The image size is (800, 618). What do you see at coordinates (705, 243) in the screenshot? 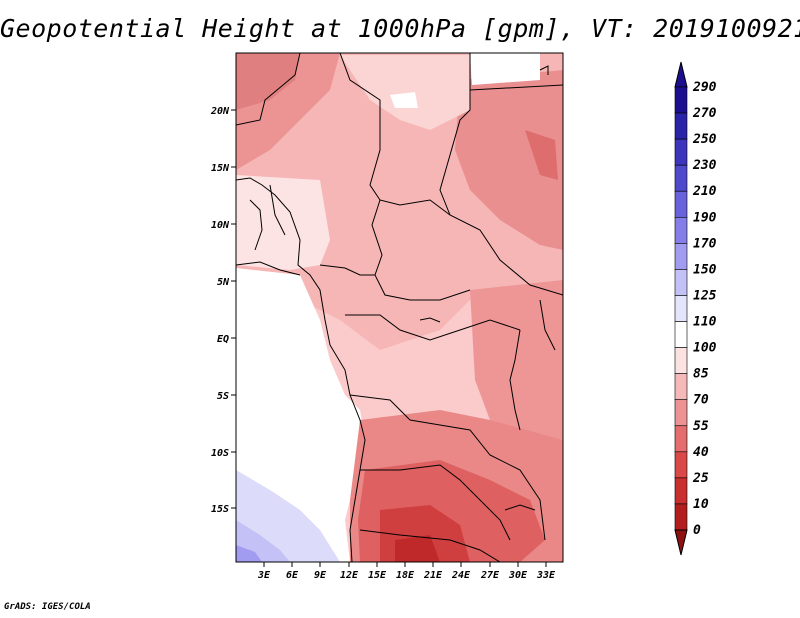
I see `colorbar-label: 170` at bounding box center [705, 243].